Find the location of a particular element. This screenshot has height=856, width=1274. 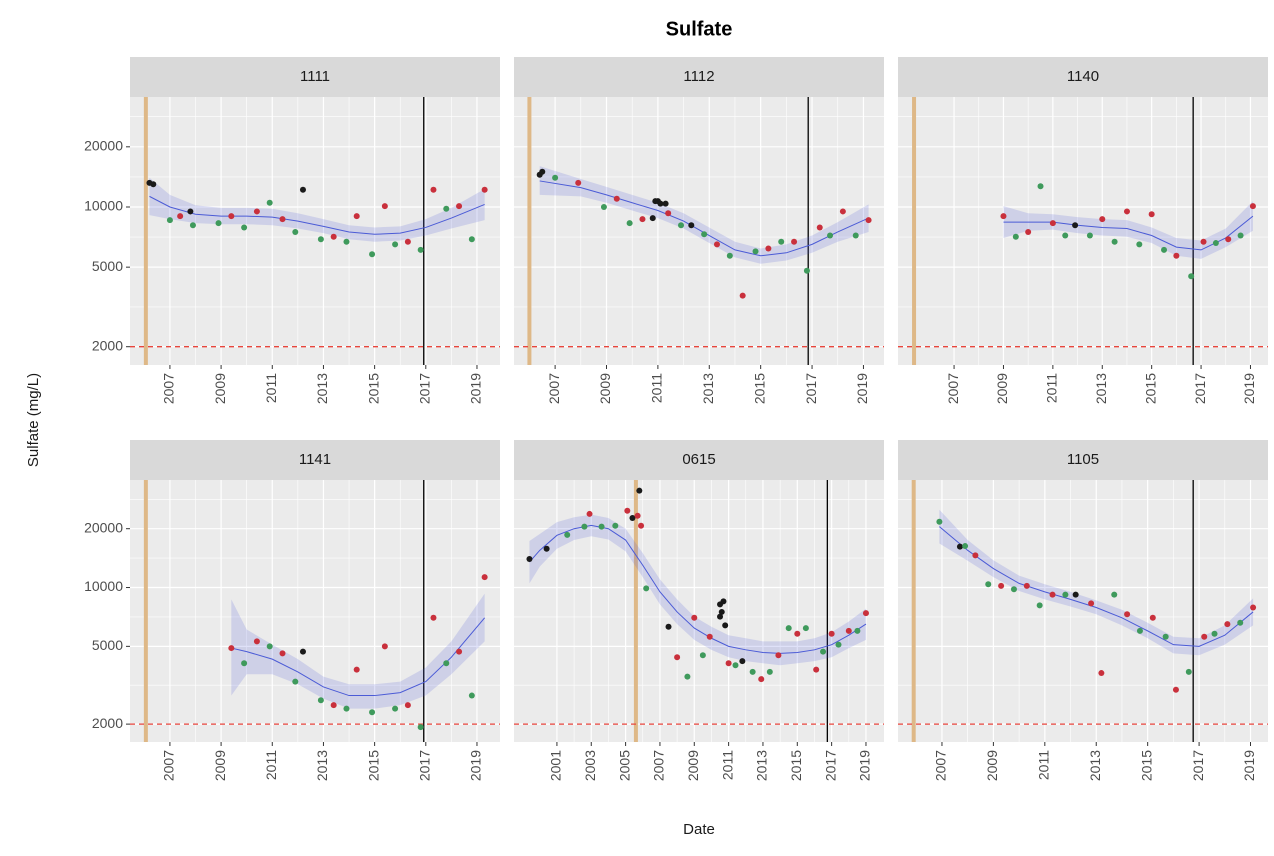

y-axis-title: Sulfate (mg/L) is located at coordinates (33, 420).